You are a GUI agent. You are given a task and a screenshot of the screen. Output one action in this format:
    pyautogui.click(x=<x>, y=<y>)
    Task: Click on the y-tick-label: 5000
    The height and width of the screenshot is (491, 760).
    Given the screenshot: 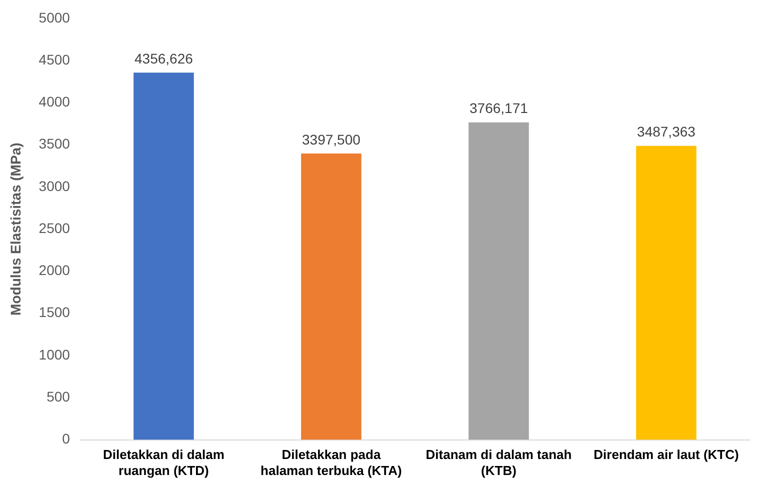 What is the action you would take?
    pyautogui.click(x=54, y=17)
    